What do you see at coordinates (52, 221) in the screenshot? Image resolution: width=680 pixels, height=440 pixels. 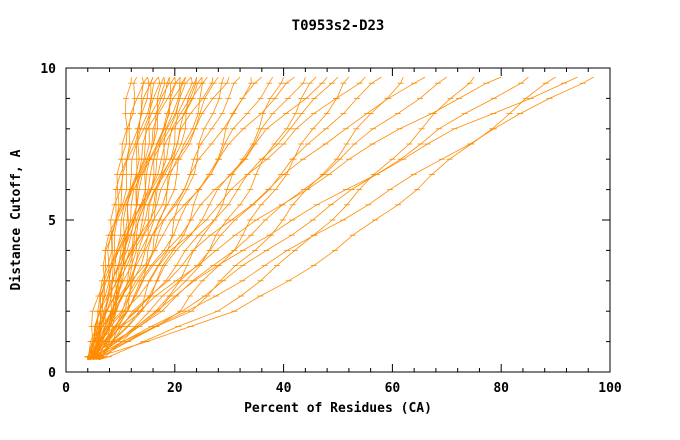 I see `y-tick-label: 5` at bounding box center [52, 221].